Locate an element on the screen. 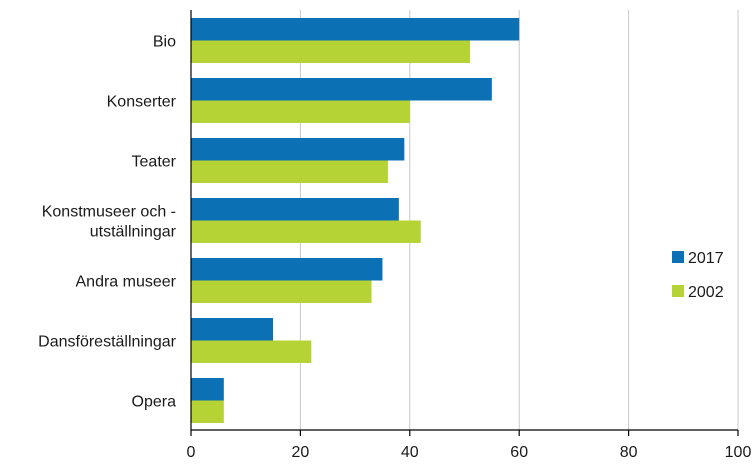  category-label-line: Andra museer is located at coordinates (126, 282).